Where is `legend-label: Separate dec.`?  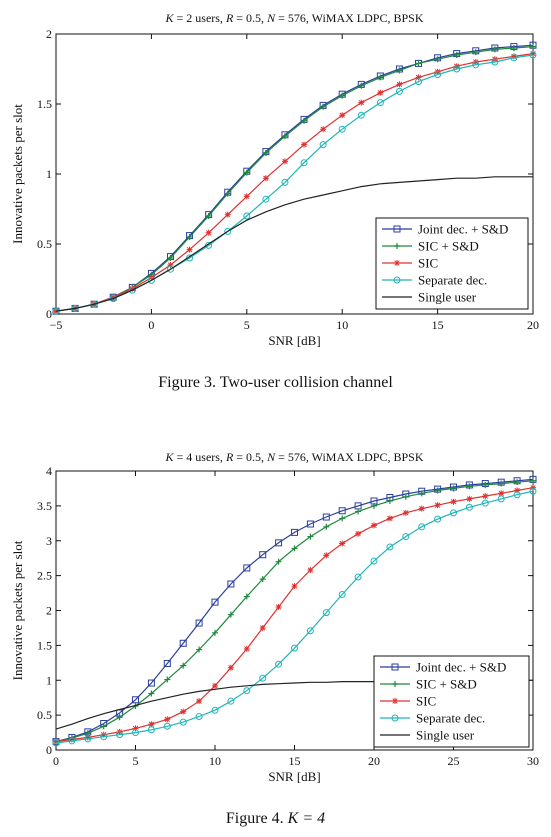 legend-label: Separate dec. is located at coordinates (452, 280).